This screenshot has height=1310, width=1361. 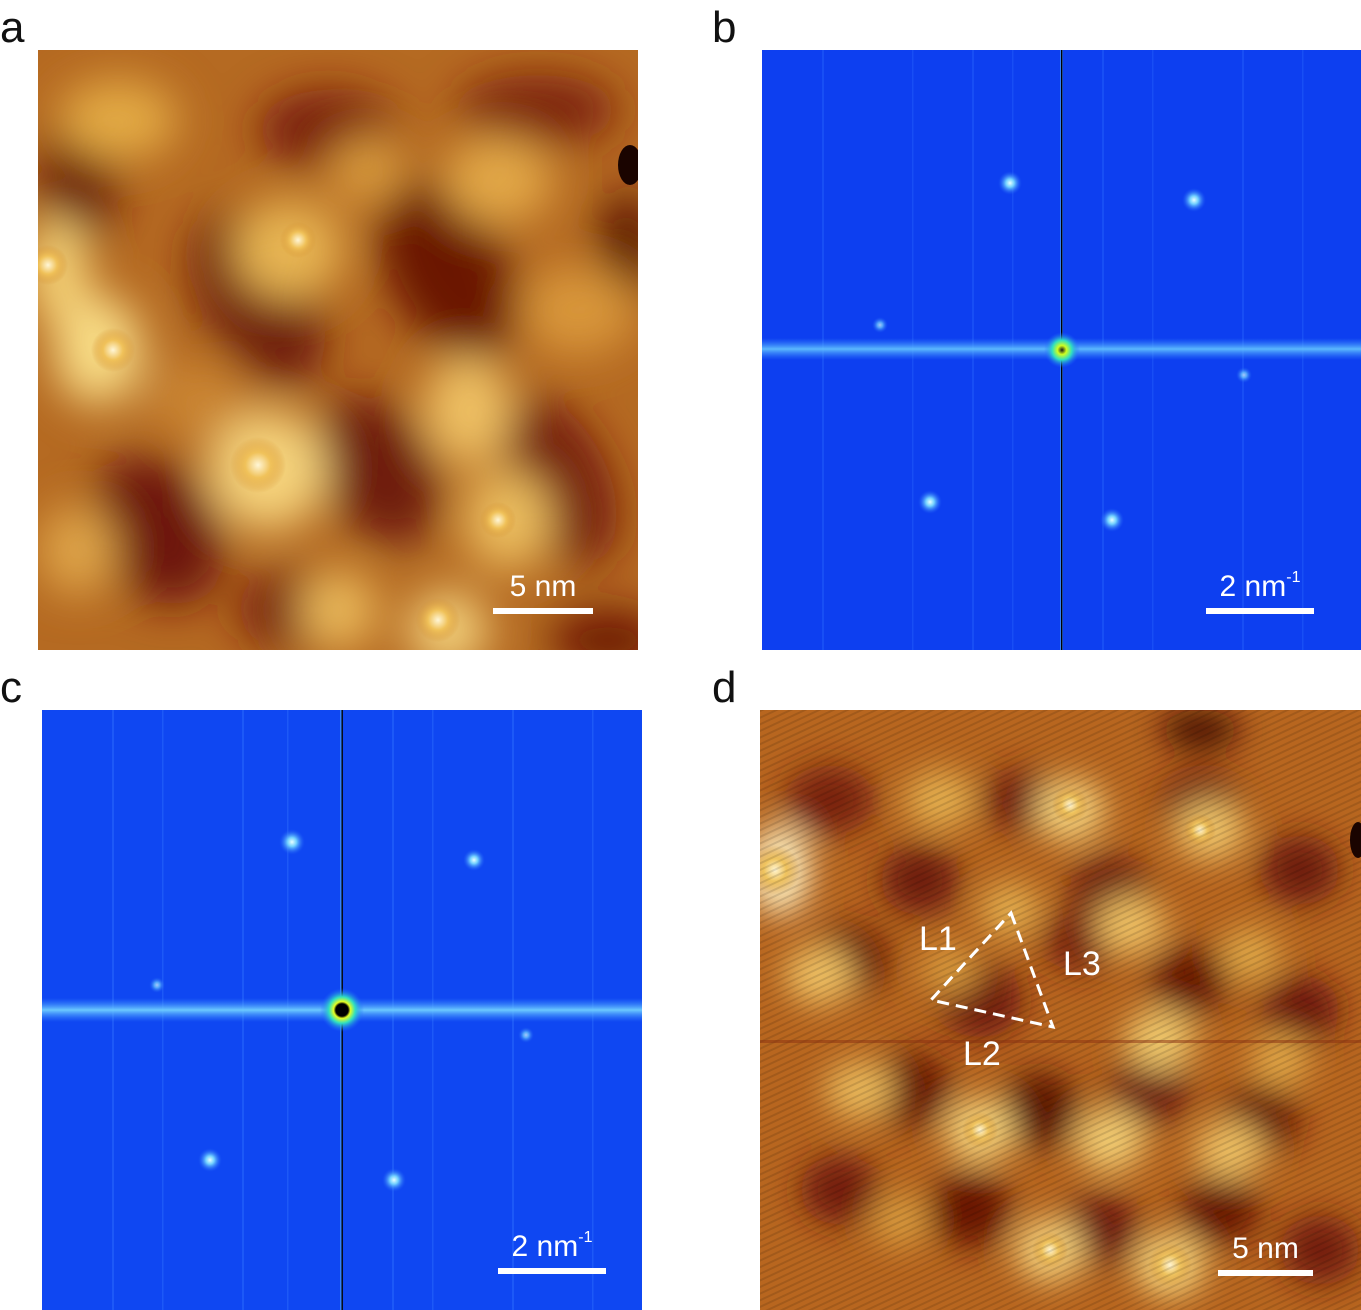 I want to click on panel-d-scalebar: 5 nm, so click(x=1265, y=1255).